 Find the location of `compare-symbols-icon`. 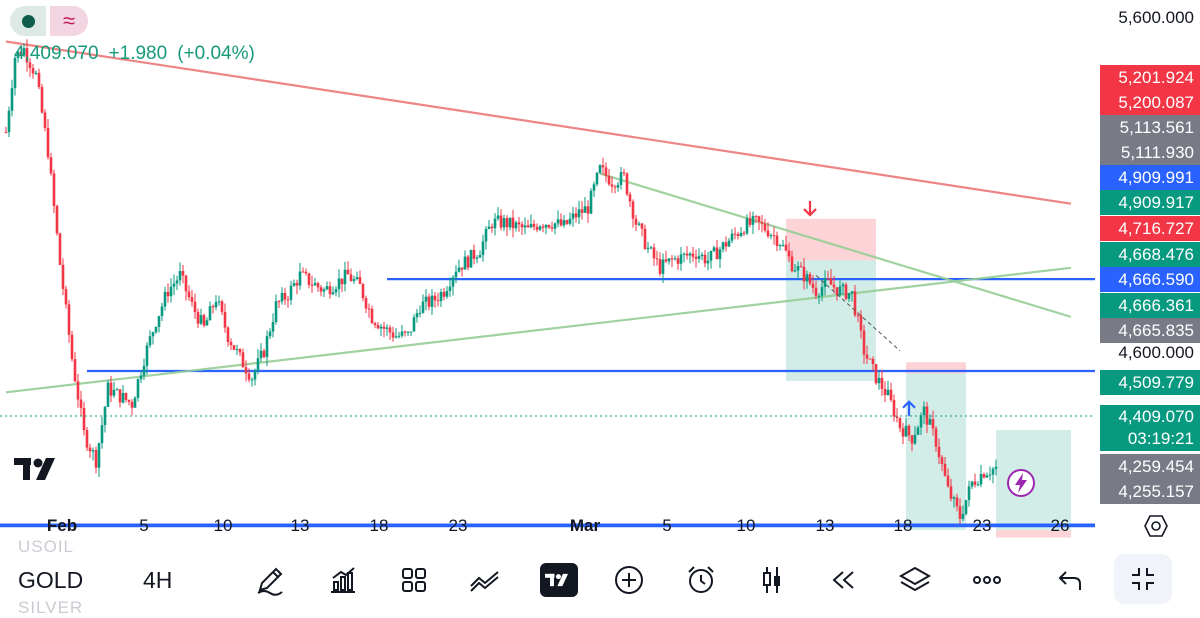

compare-symbols-icon is located at coordinates (485, 580).